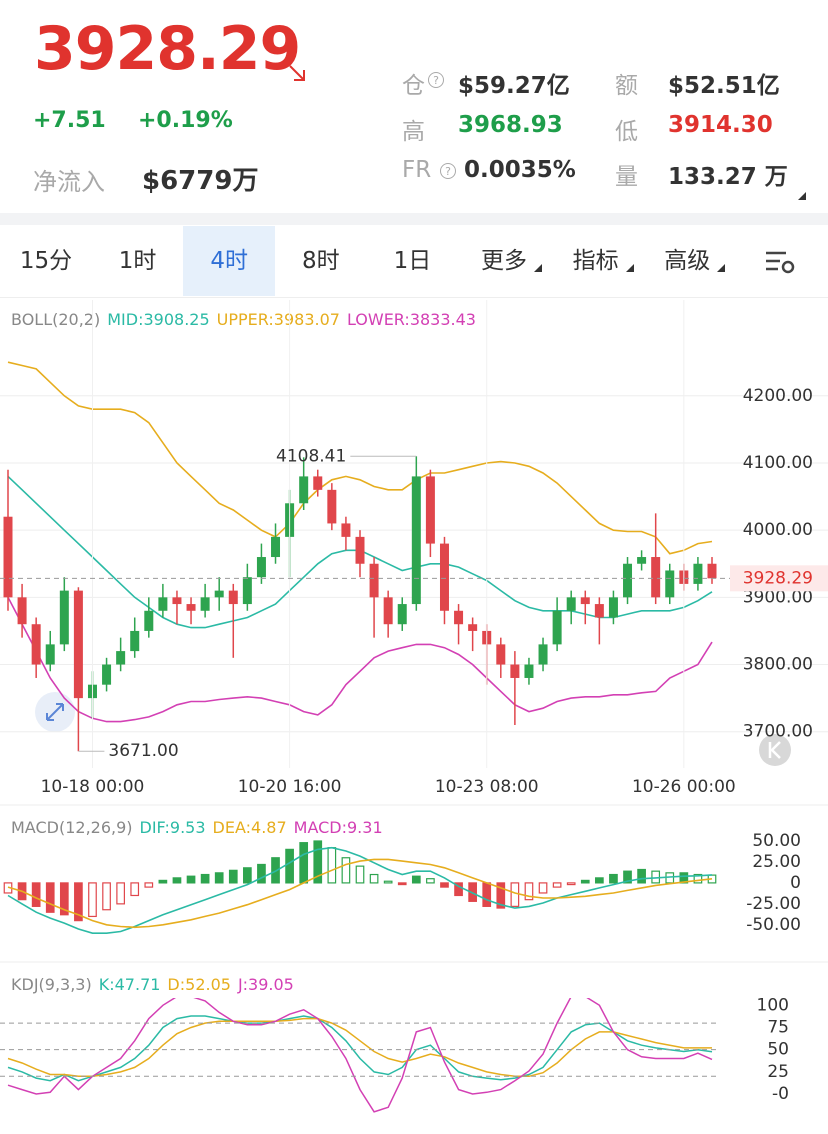 Image resolution: width=828 pixels, height=1134 pixels. I want to click on net-inflow-label: 净流入, so click(69, 182).